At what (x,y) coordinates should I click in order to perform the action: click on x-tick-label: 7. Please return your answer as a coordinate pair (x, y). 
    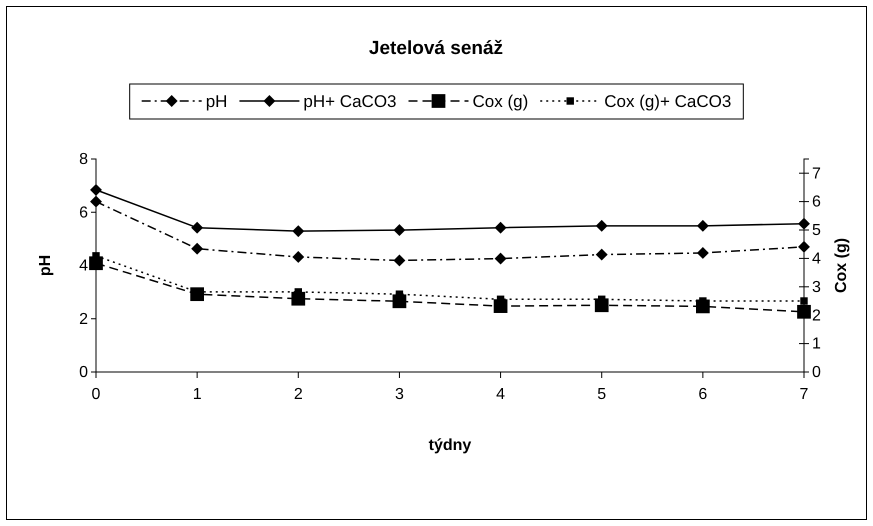
    Looking at the image, I should click on (804, 395).